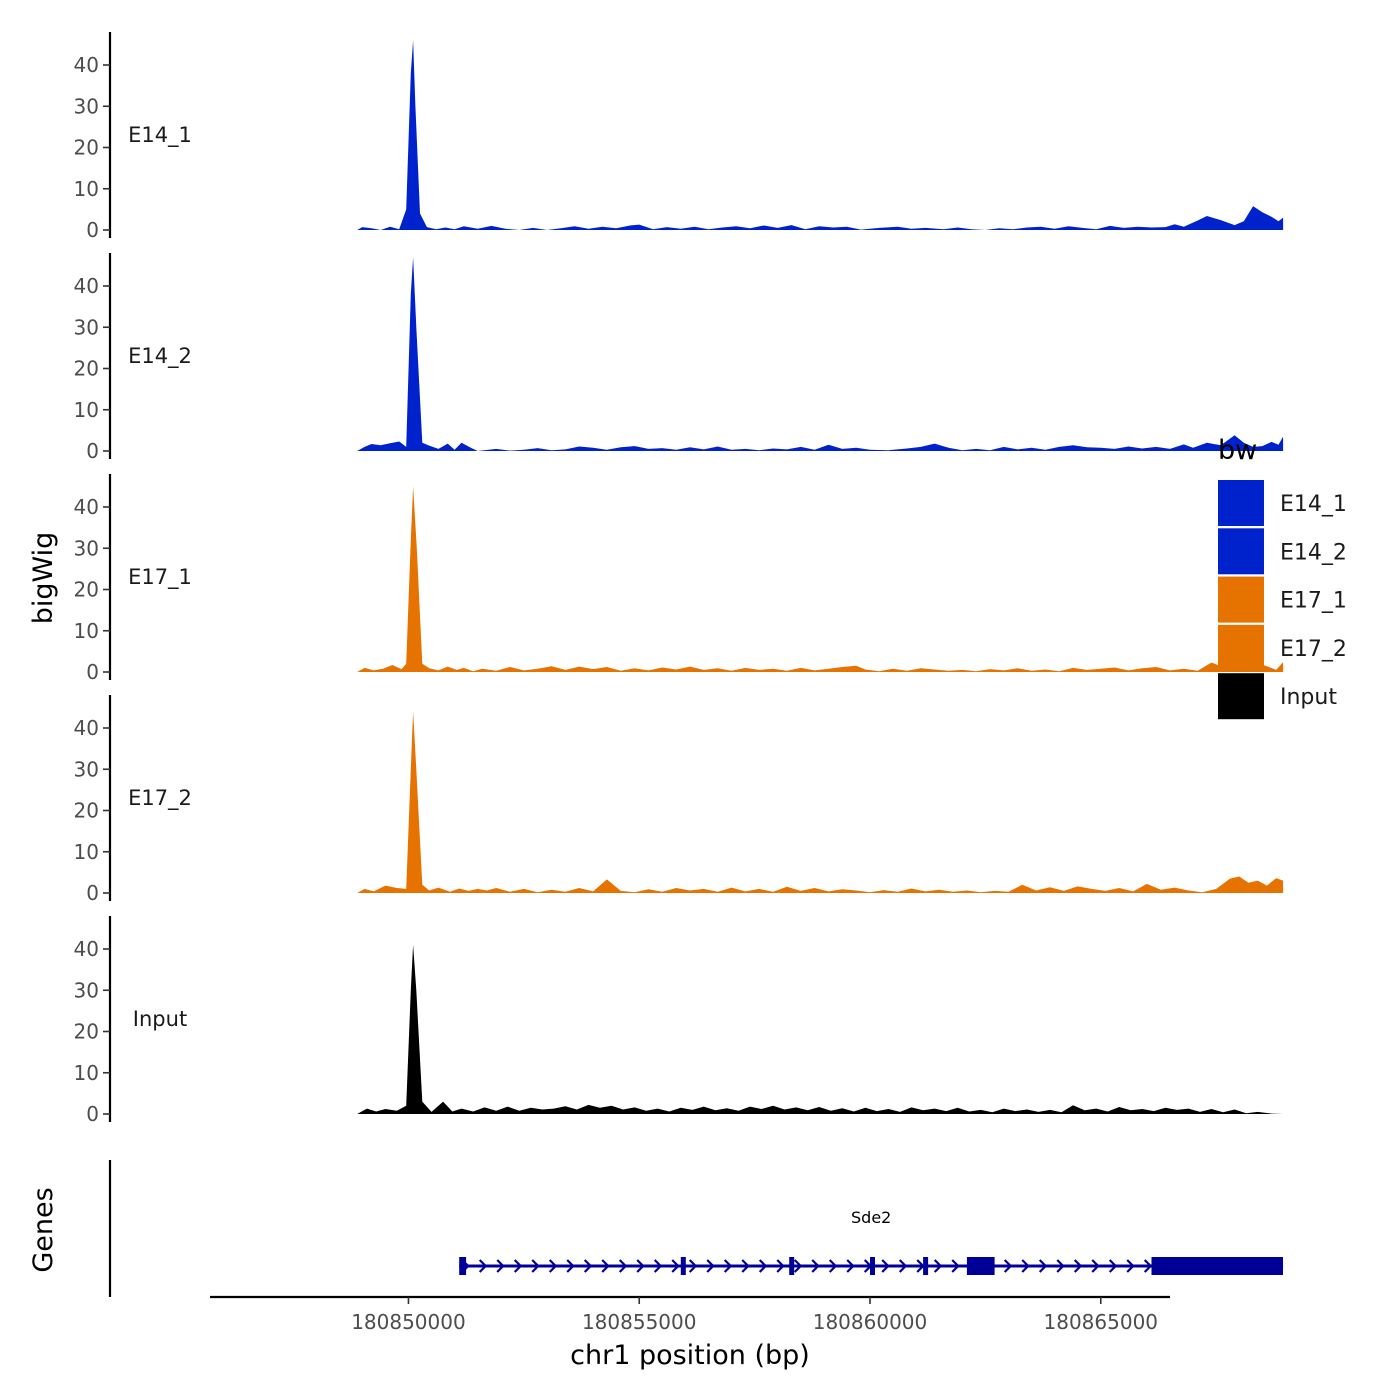 The image size is (1400, 1400). Describe the element at coordinates (690, 1314) in the screenshot. I see `x-axis: 180850000 180855000 180860000 180865000` at that location.